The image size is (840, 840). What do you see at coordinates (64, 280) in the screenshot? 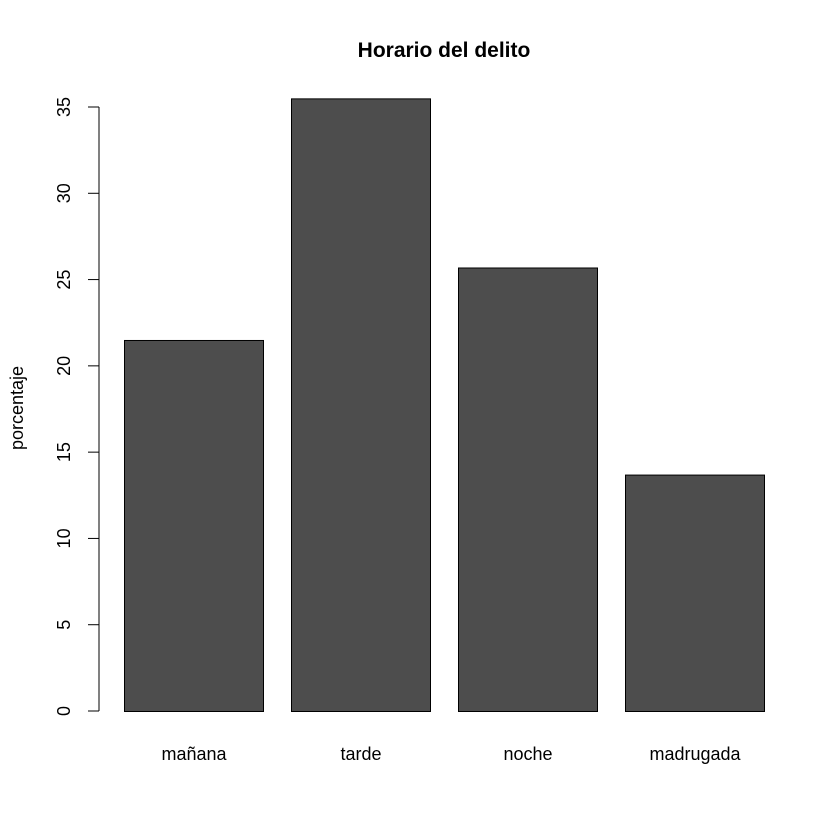
I see `y-tick-label: 25` at bounding box center [64, 280].